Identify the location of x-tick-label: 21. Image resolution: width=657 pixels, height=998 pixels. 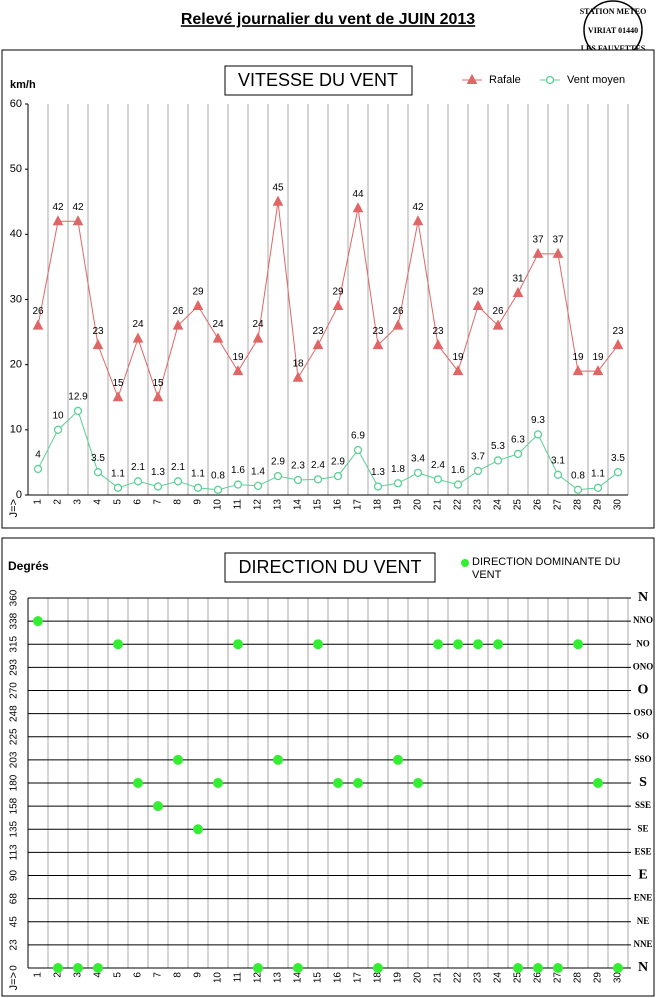
(438, 505).